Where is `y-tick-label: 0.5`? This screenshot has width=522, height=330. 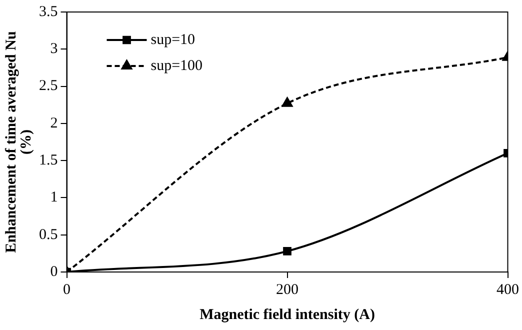
y-tick-label: 0.5 is located at coordinates (48, 234).